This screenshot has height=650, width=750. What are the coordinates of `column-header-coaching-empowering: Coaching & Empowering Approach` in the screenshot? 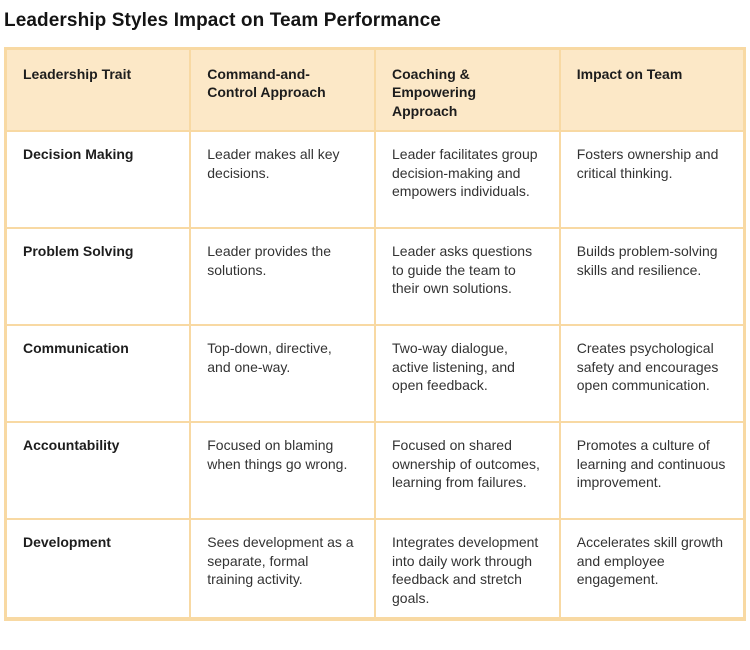 It's located at (467, 90).